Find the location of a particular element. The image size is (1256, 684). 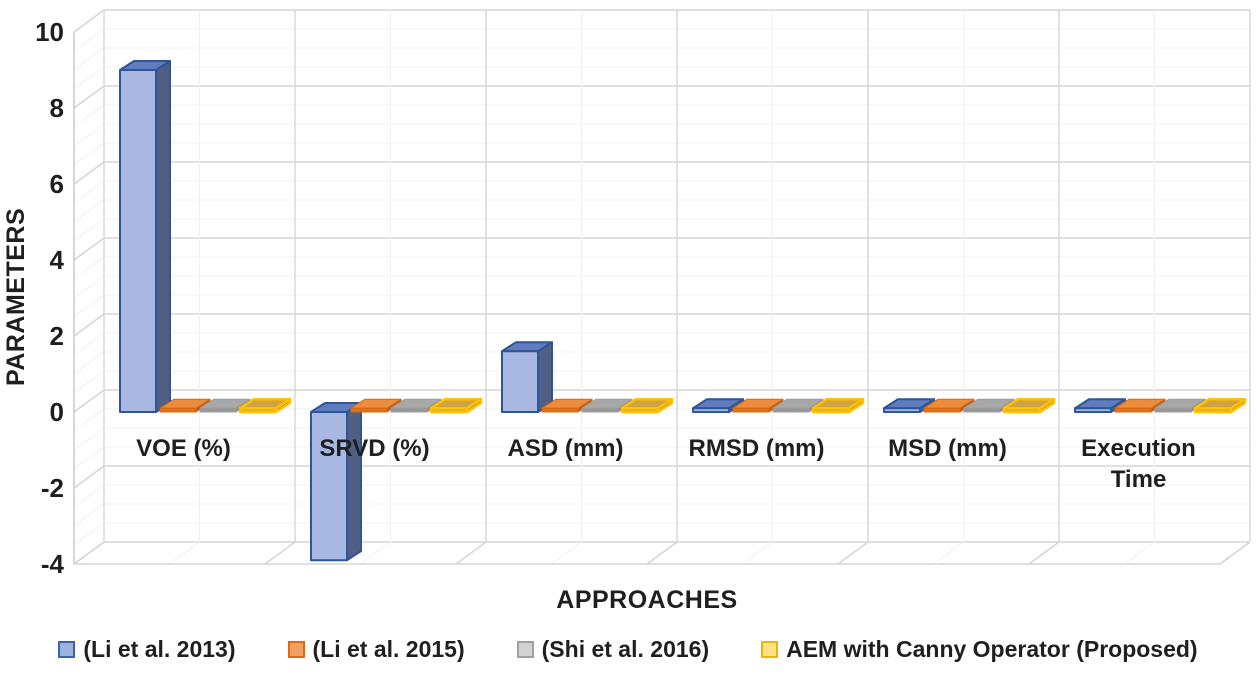

legend-item: (Shi et al. 2016) is located at coordinates (613, 649).